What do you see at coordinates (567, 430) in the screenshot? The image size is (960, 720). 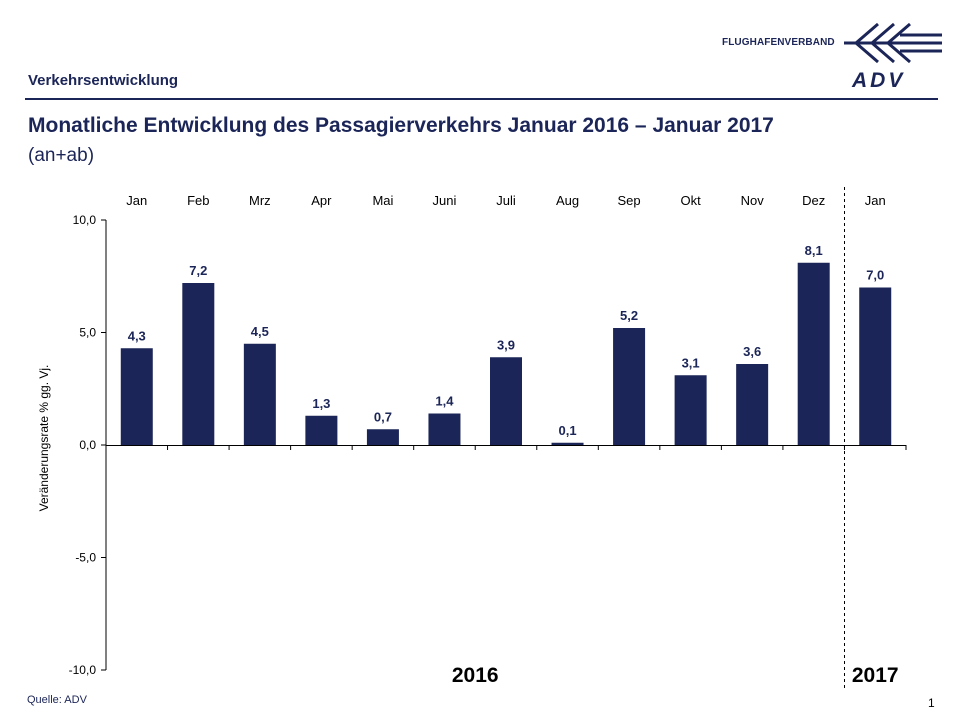 I see `value-label: 0,1` at bounding box center [567, 430].